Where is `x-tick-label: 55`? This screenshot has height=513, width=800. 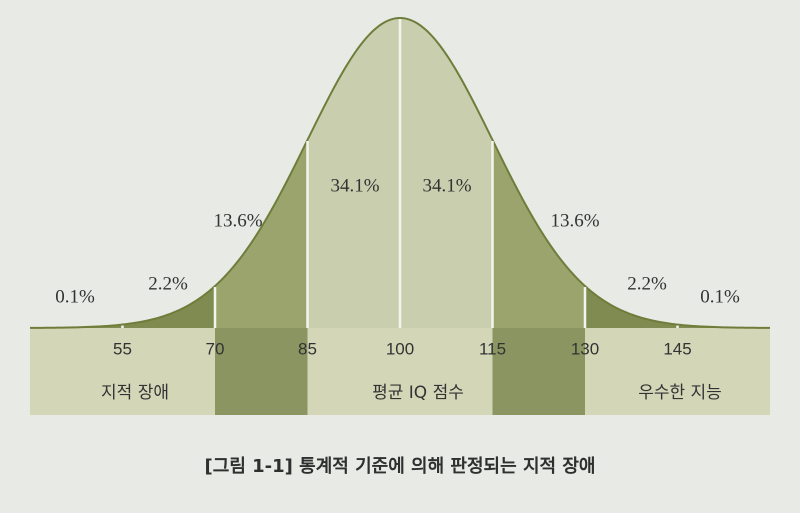 x-tick-label: 55 is located at coordinates (122, 348).